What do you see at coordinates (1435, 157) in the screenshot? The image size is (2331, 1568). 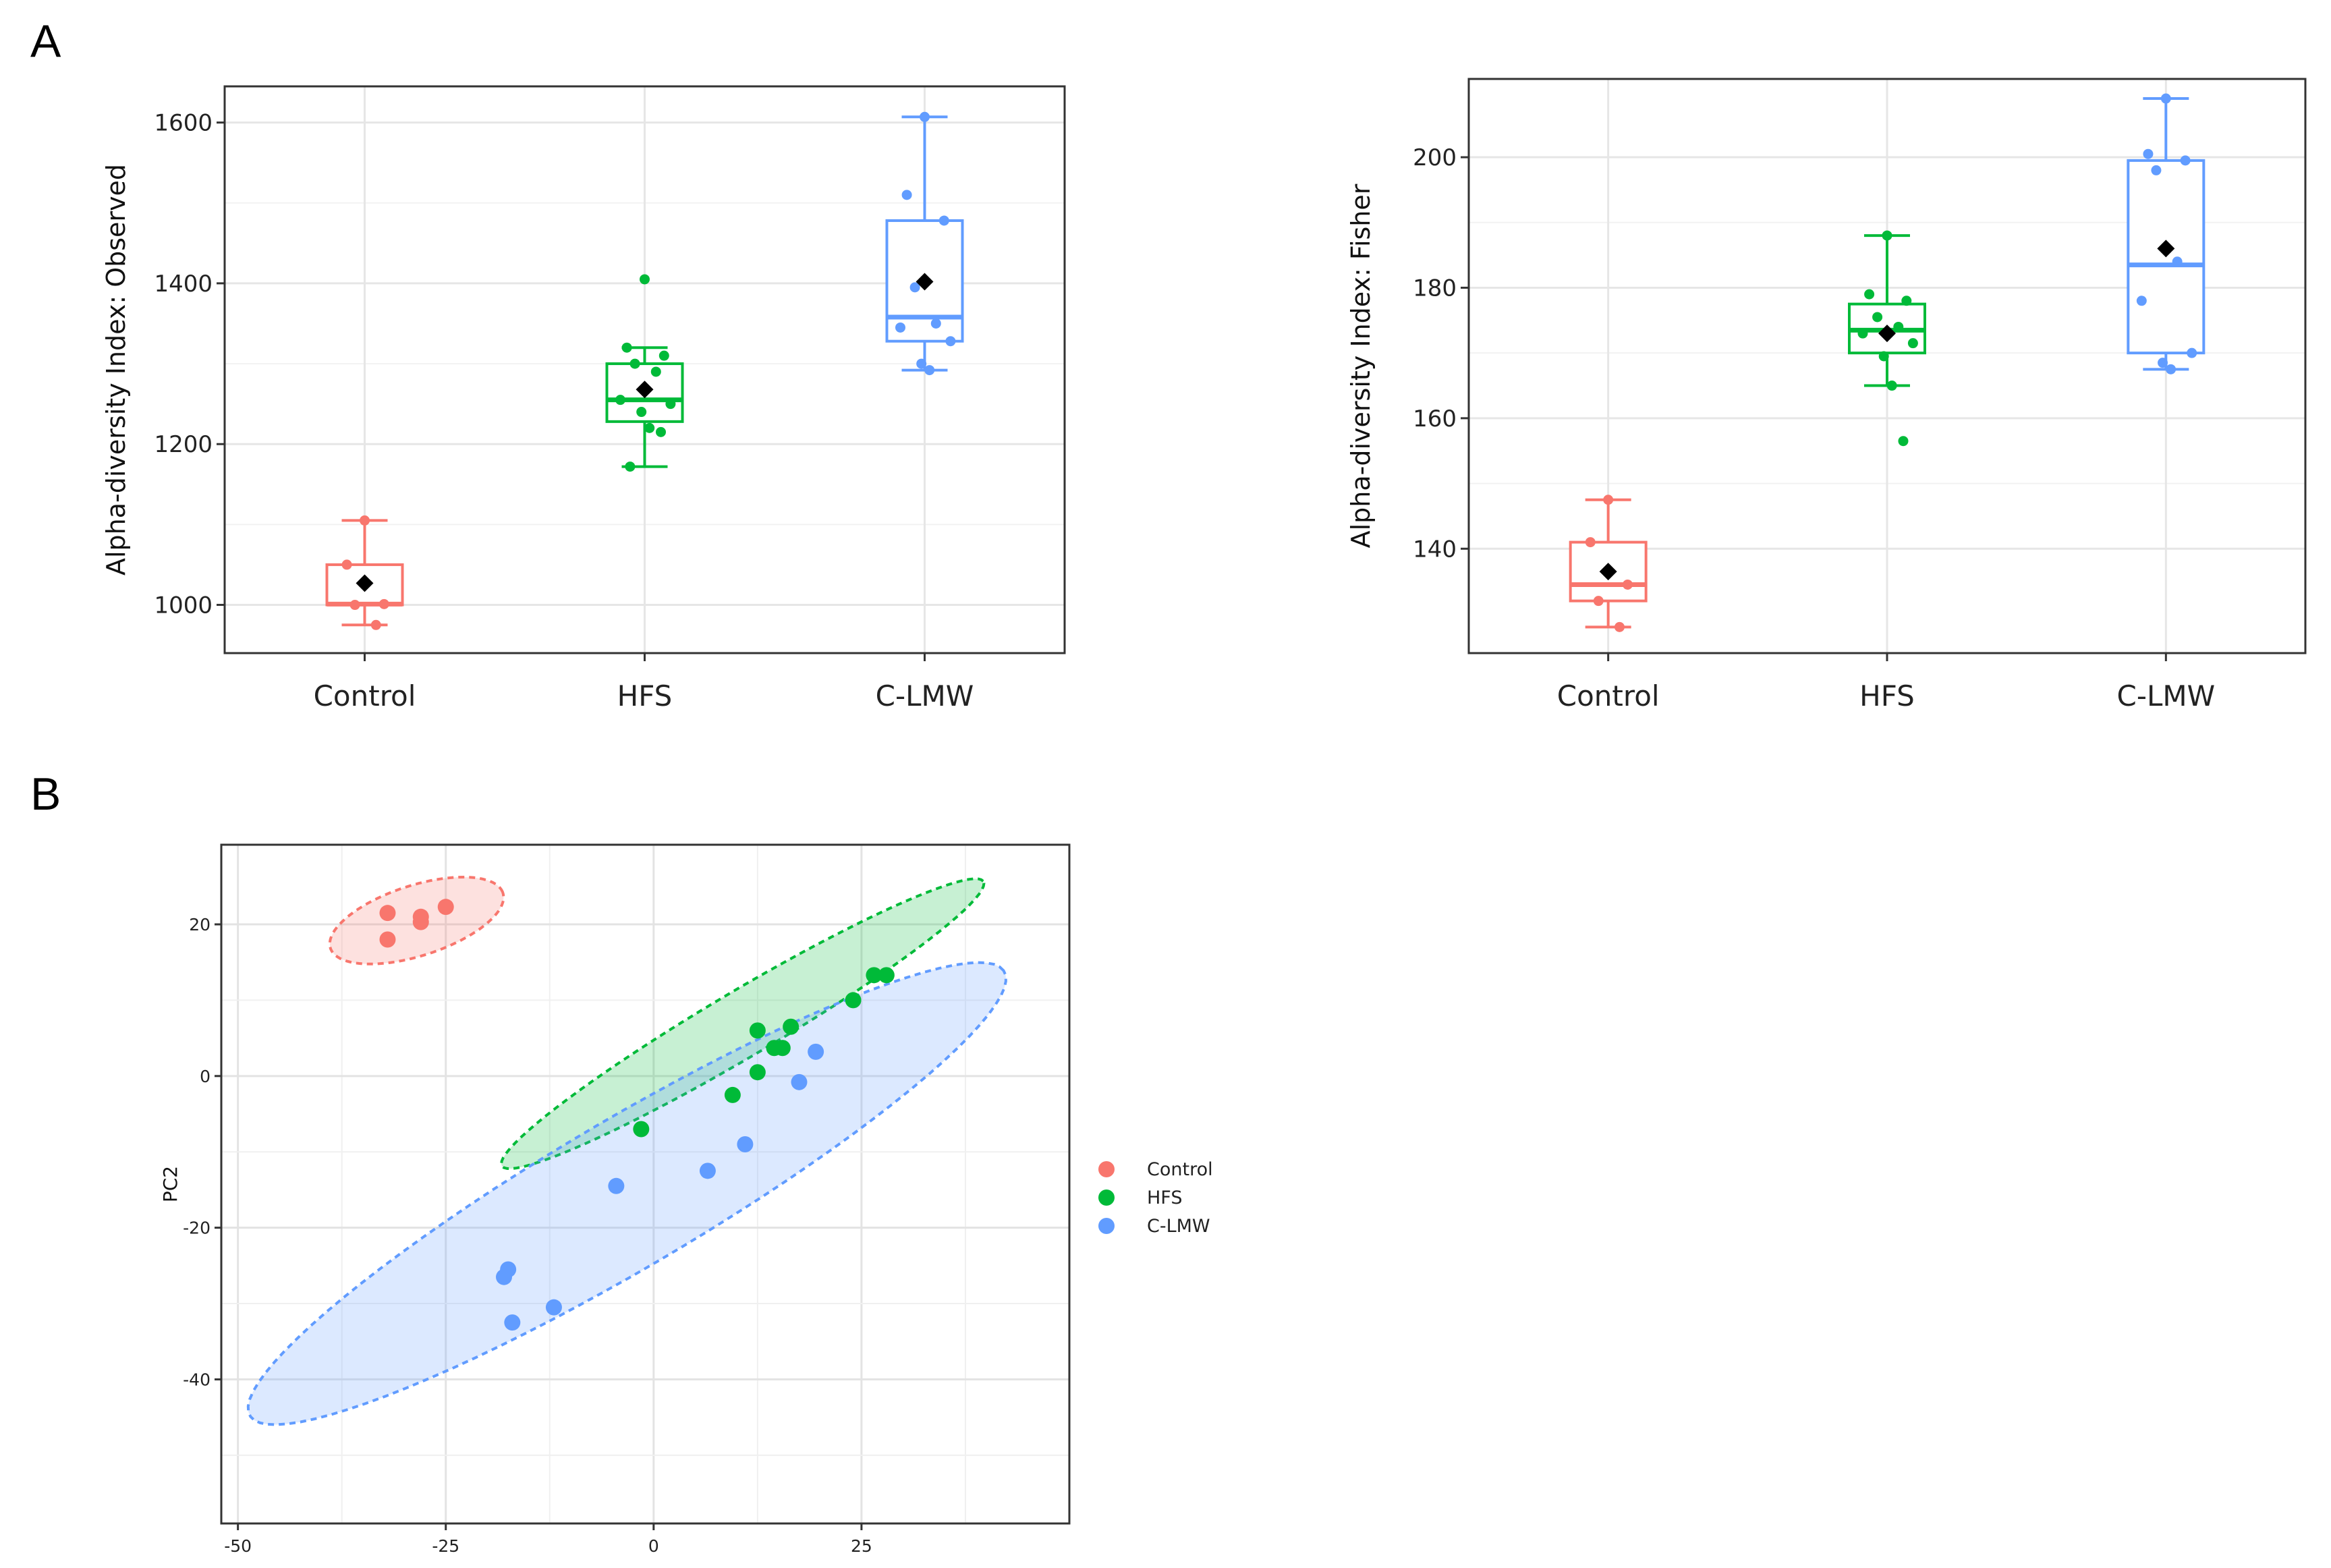 I see `y-tick-label: 200` at bounding box center [1435, 157].